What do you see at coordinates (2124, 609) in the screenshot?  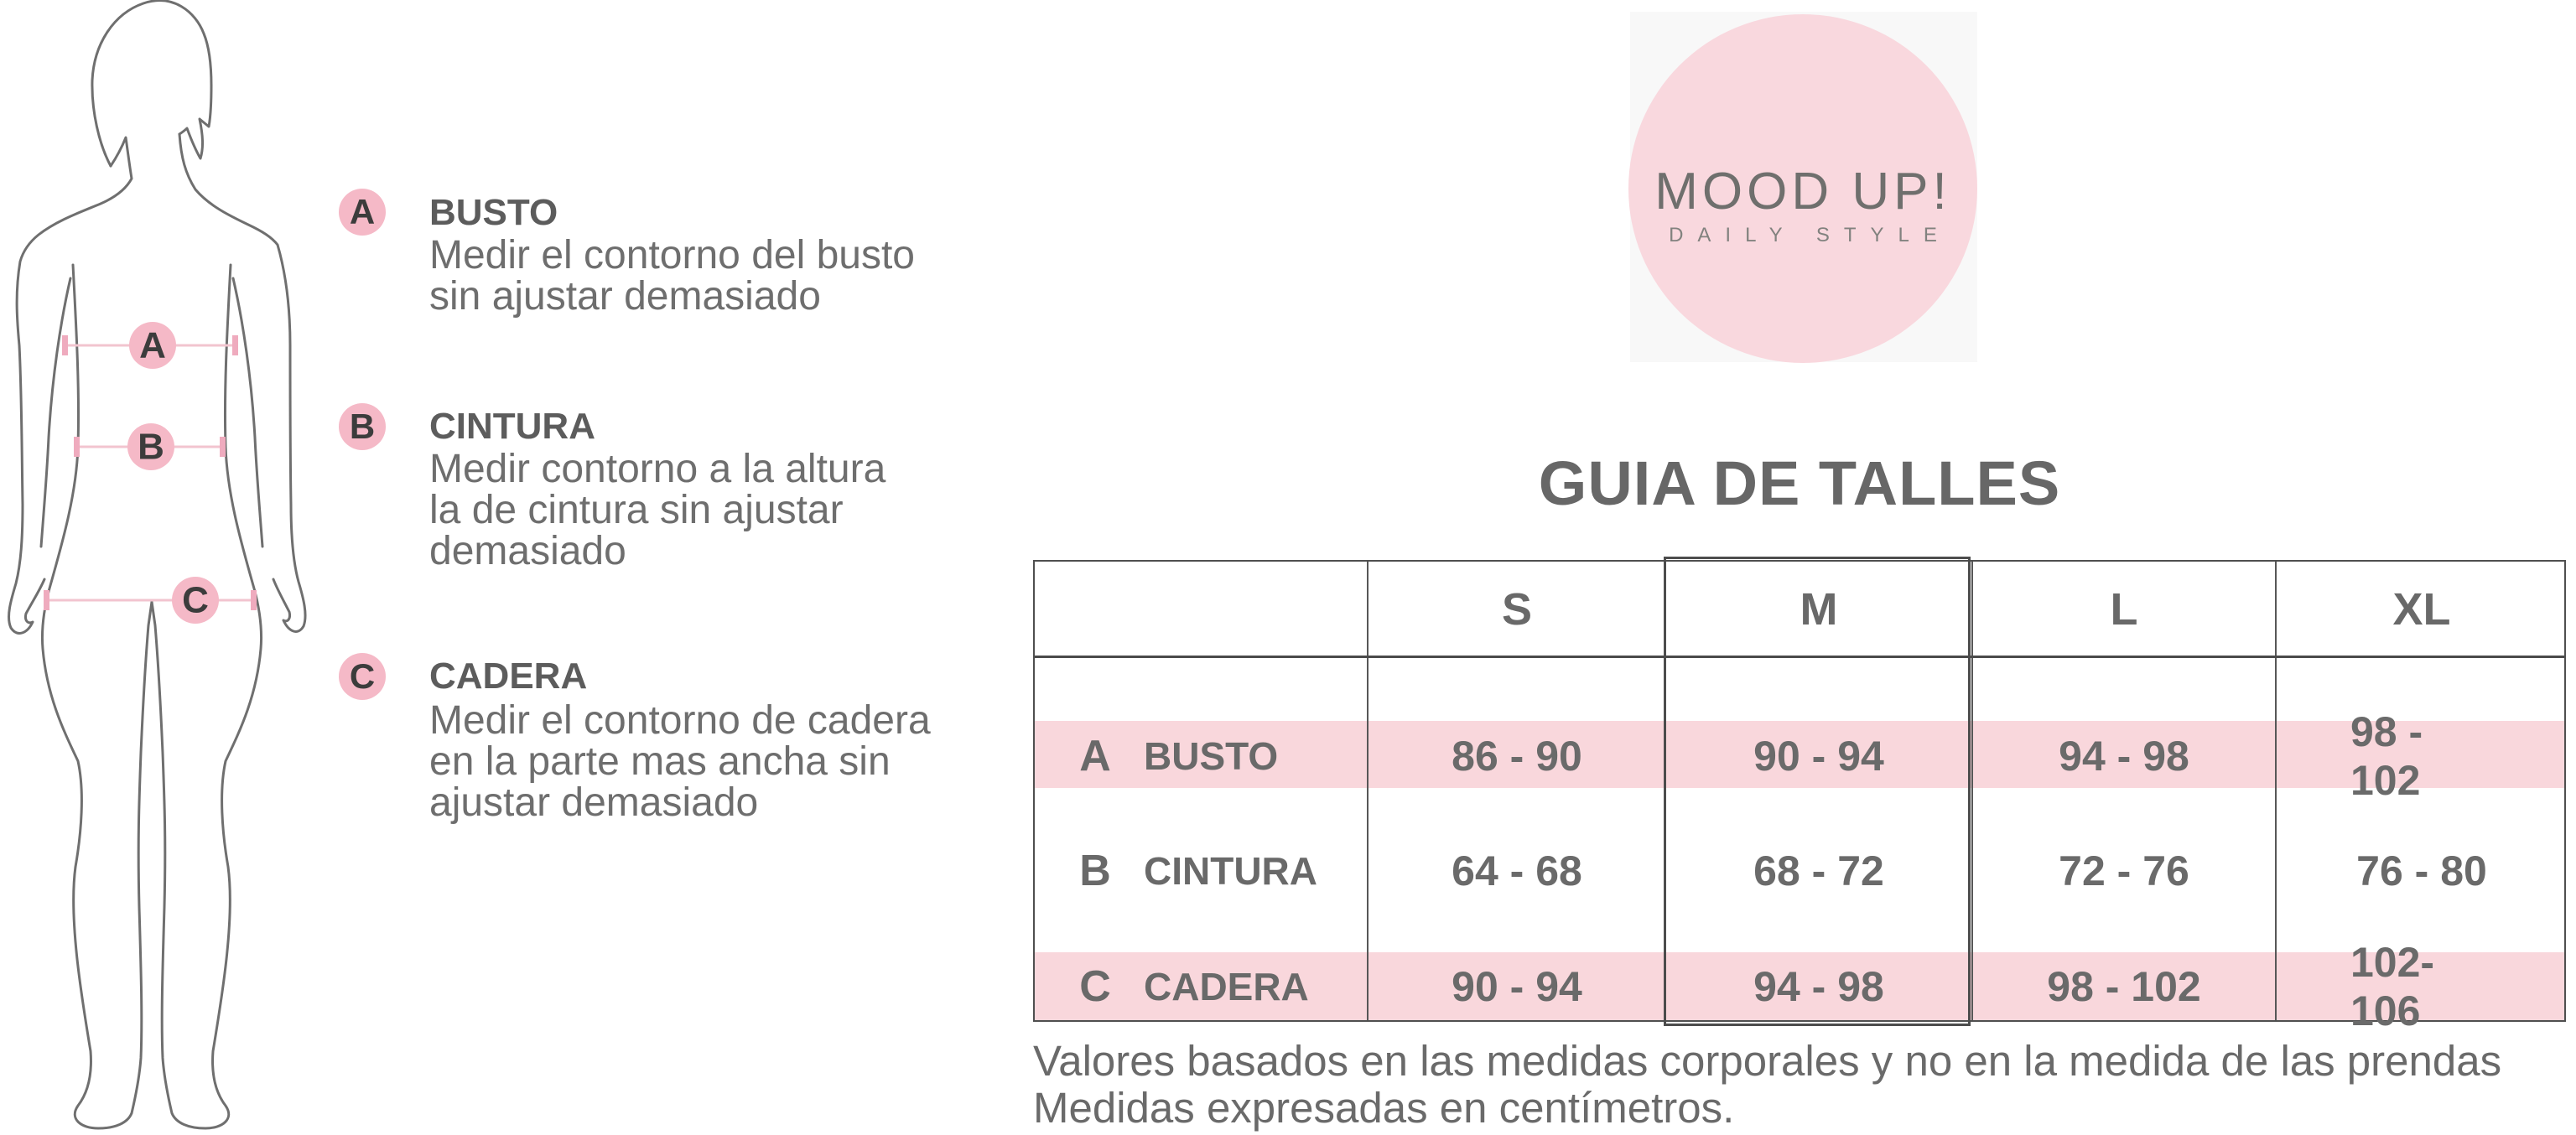 I see `size-header-l: L` at bounding box center [2124, 609].